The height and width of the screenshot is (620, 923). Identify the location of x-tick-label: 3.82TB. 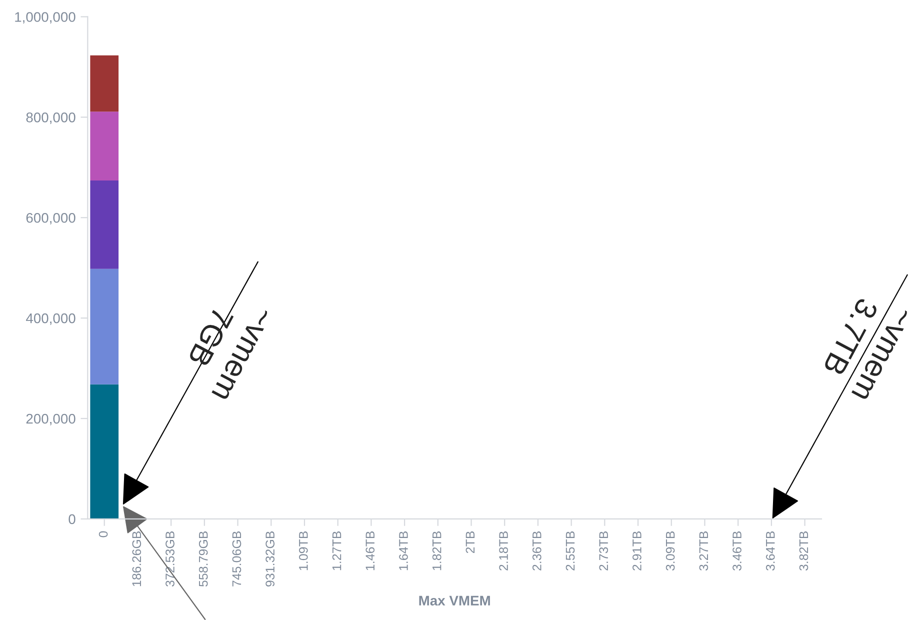
(803, 551).